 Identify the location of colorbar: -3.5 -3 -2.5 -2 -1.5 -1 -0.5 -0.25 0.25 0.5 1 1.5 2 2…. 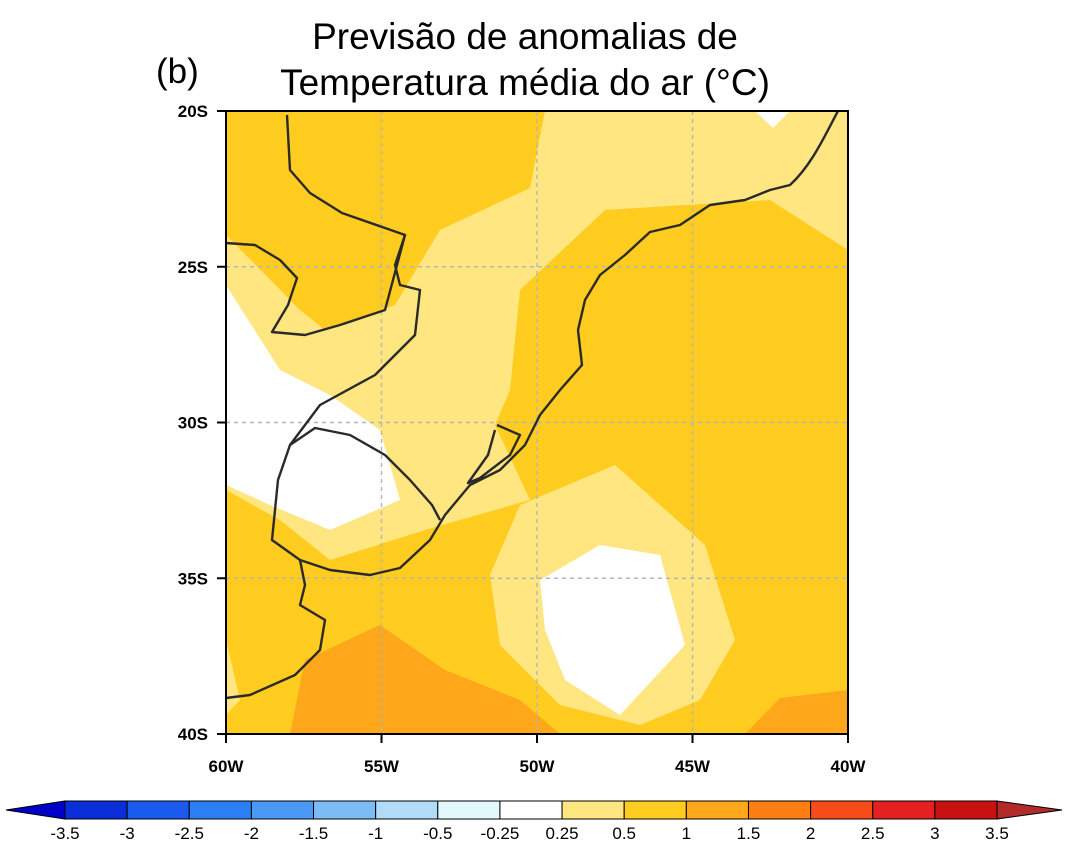
(534, 821).